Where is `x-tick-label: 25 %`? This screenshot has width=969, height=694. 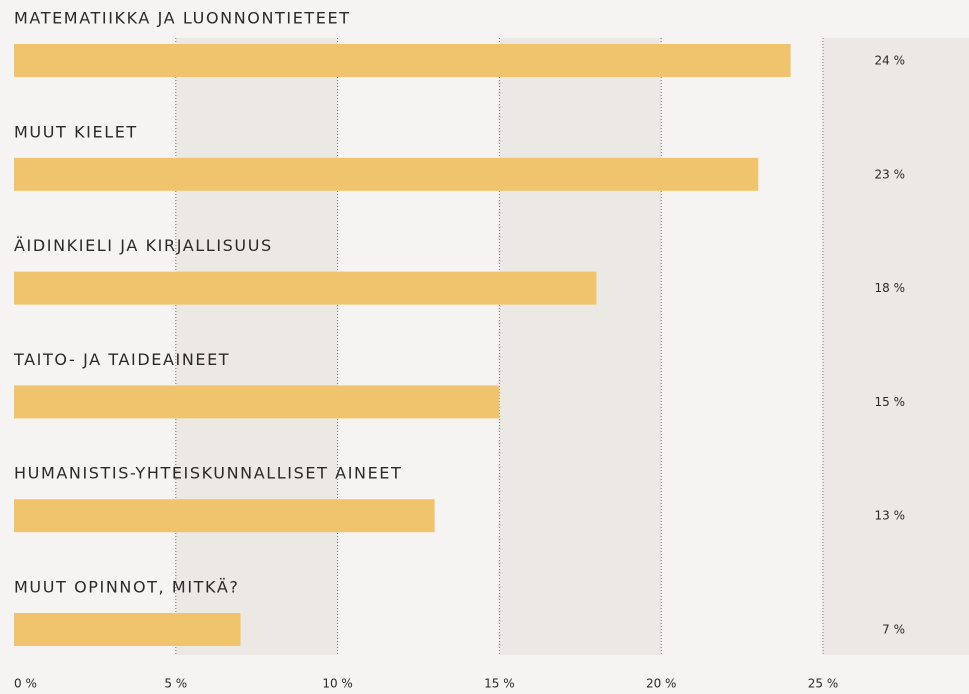 x-tick-label: 25 % is located at coordinates (823, 684).